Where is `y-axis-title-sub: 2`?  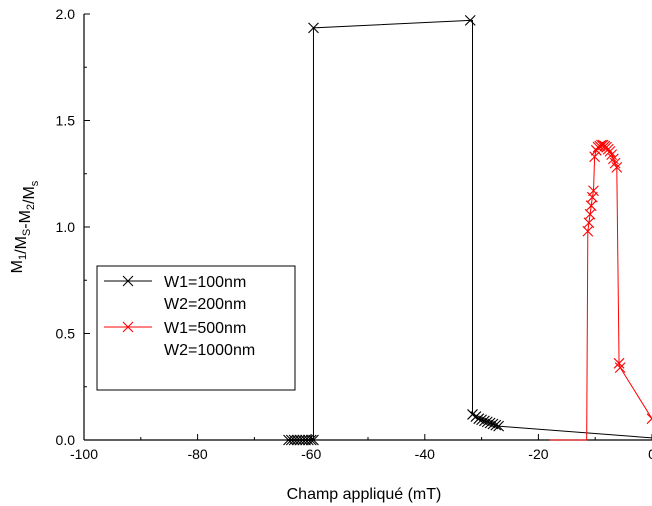
y-axis-title-sub: 2 is located at coordinates (31, 207).